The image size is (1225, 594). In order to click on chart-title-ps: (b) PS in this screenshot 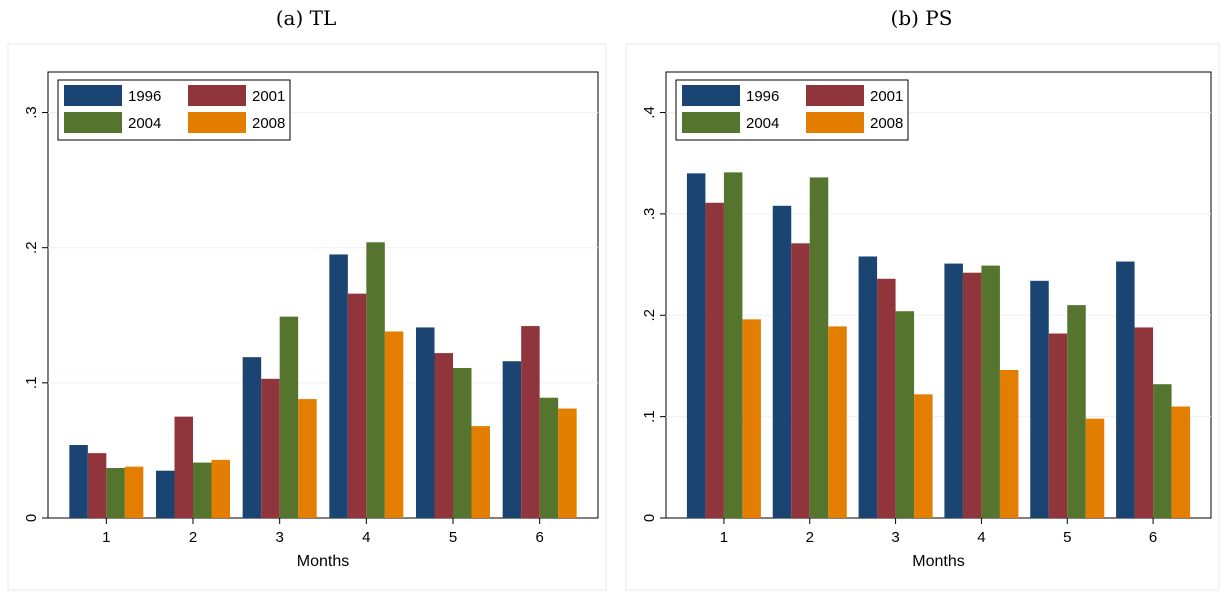, I will do `click(921, 18)`.